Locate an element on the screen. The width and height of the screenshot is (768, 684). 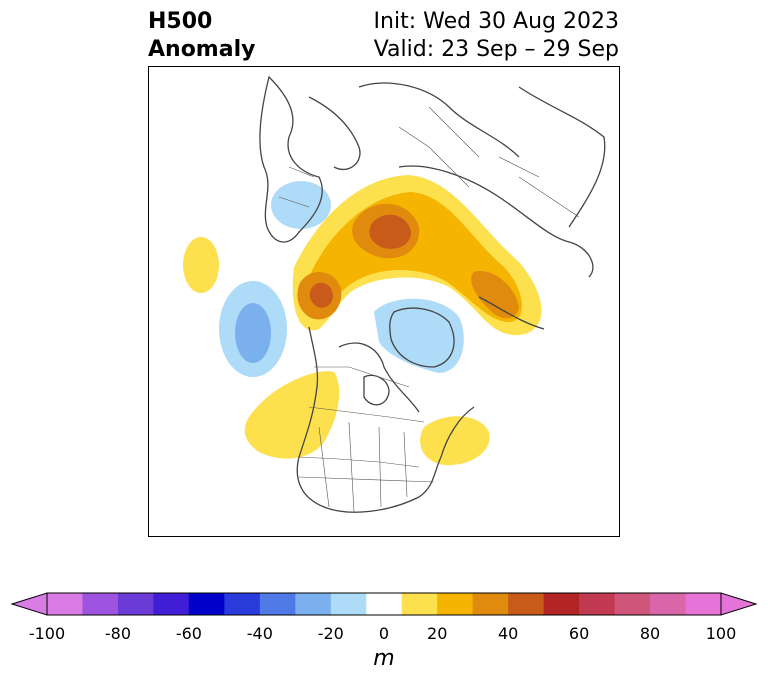
colorbar-tick-label: -100 is located at coordinates (47, 633).